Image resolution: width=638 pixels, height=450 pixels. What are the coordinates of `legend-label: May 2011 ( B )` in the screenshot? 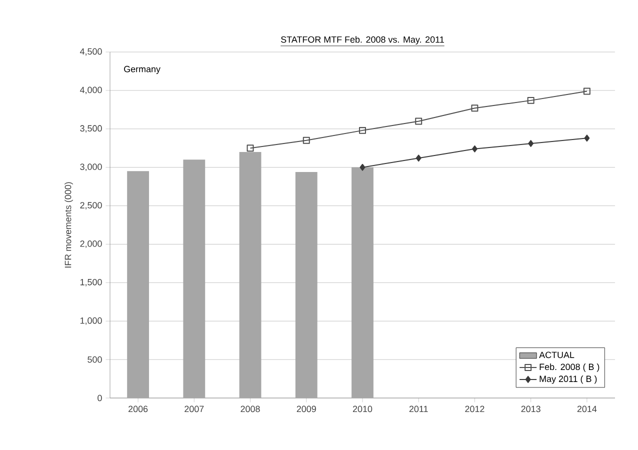 It's located at (568, 379).